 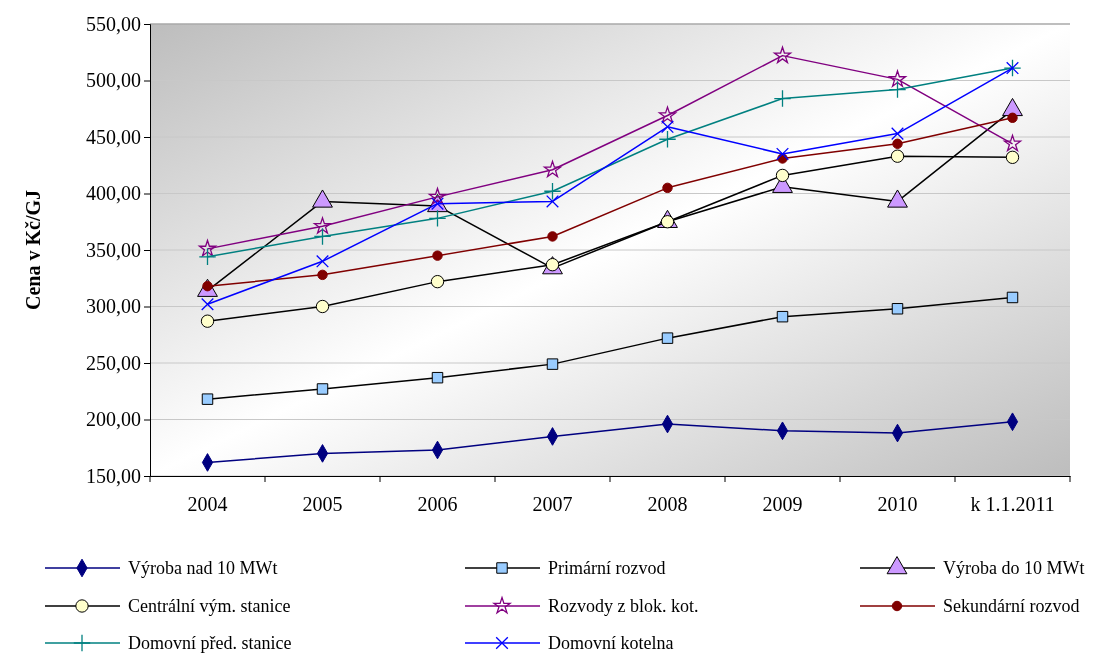 I want to click on y-tick-label: 350,00, so click(x=113, y=249).